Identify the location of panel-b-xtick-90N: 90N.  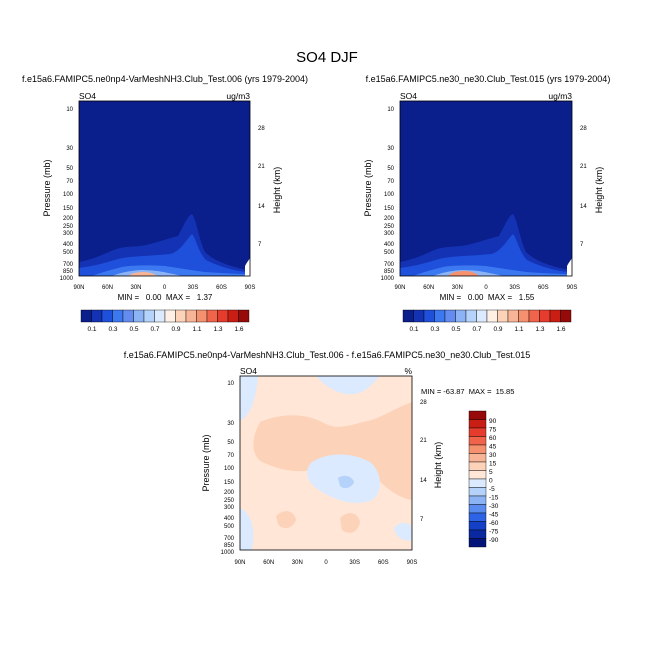
(399, 288).